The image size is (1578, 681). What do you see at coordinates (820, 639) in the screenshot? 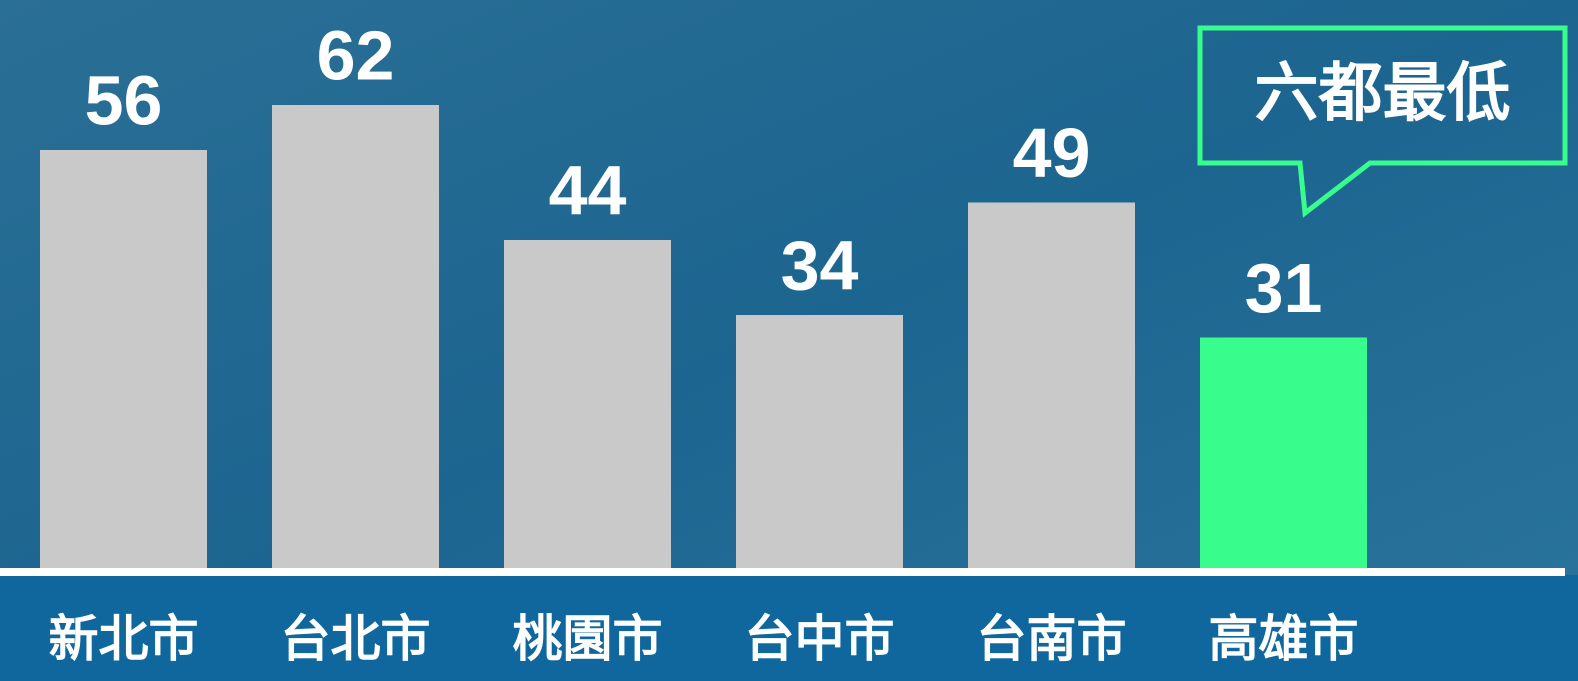
I see `x-tick-label: 台中市` at bounding box center [820, 639].